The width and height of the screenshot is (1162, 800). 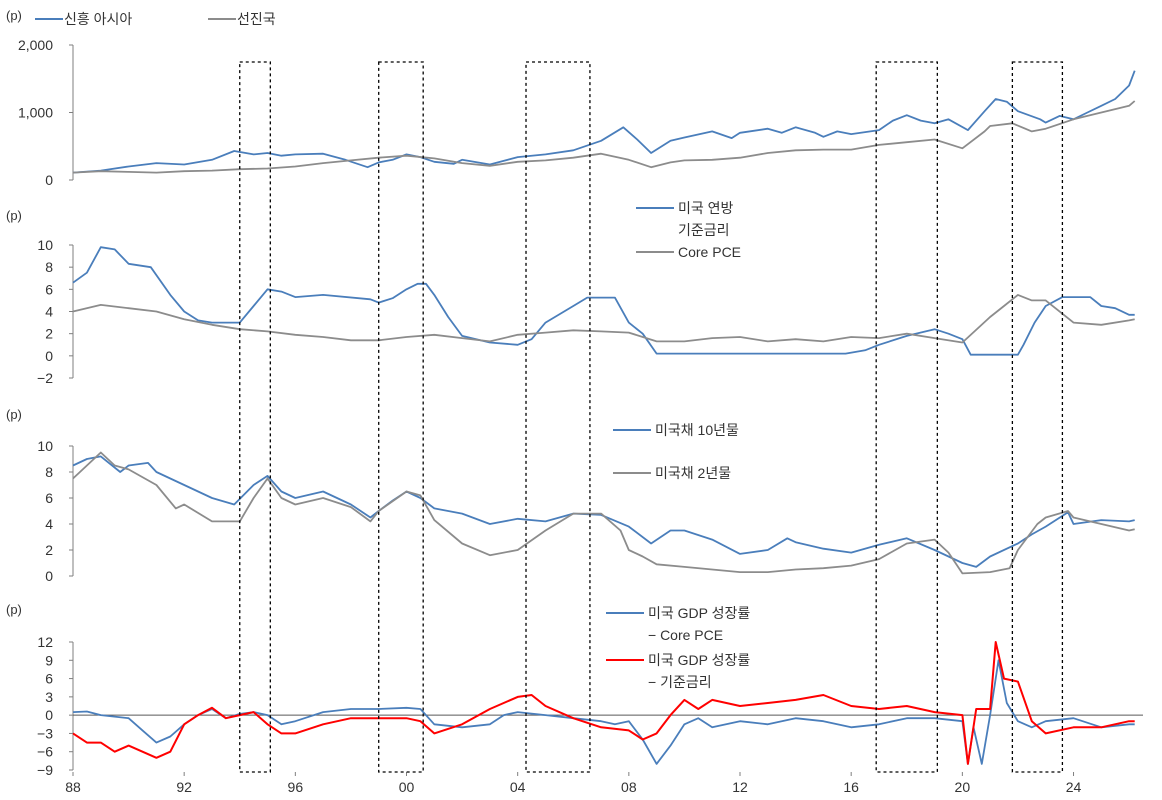 I want to click on y-tick-label: 3, so click(x=49, y=697).